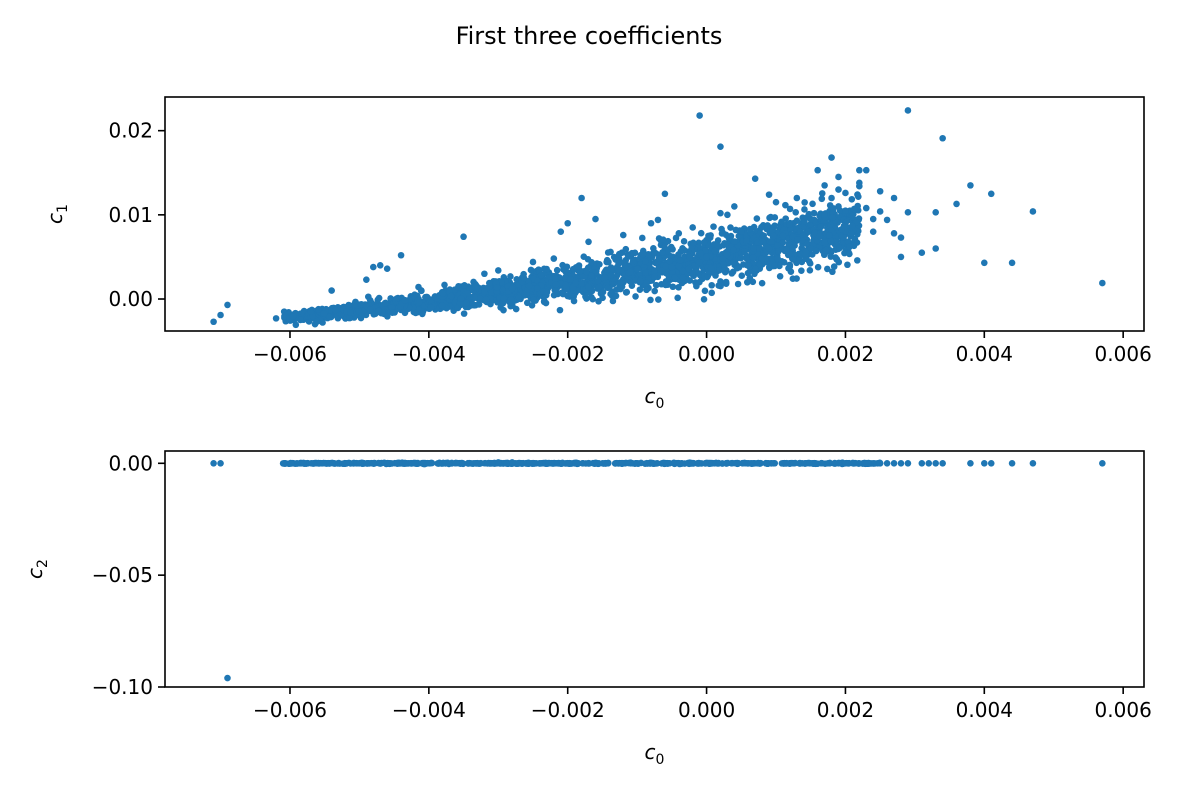  What do you see at coordinates (589, 36) in the screenshot?
I see `figure-title: First three coefficients` at bounding box center [589, 36].